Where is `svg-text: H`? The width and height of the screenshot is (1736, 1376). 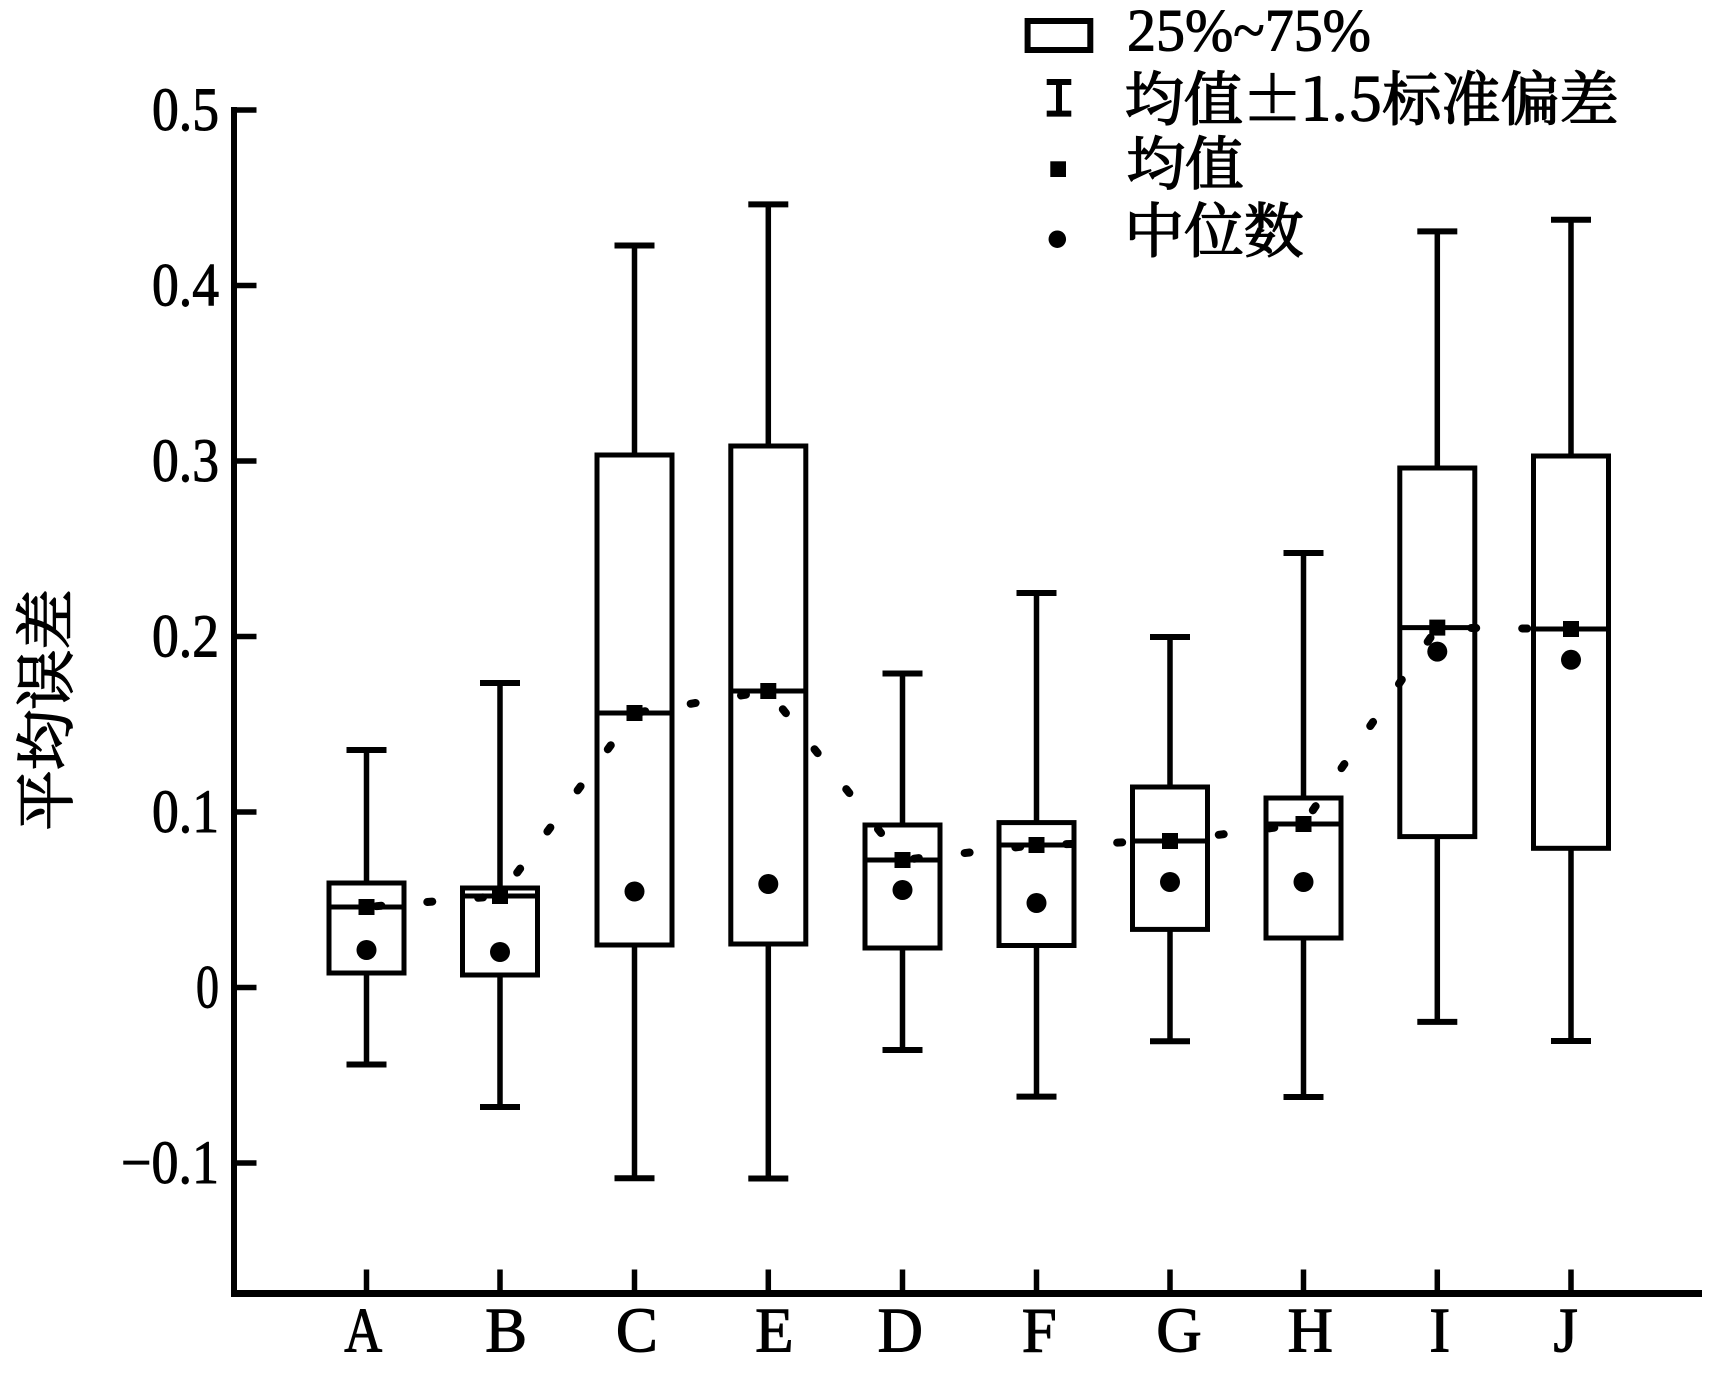
svg-text: H is located at coordinates (1310, 1331).